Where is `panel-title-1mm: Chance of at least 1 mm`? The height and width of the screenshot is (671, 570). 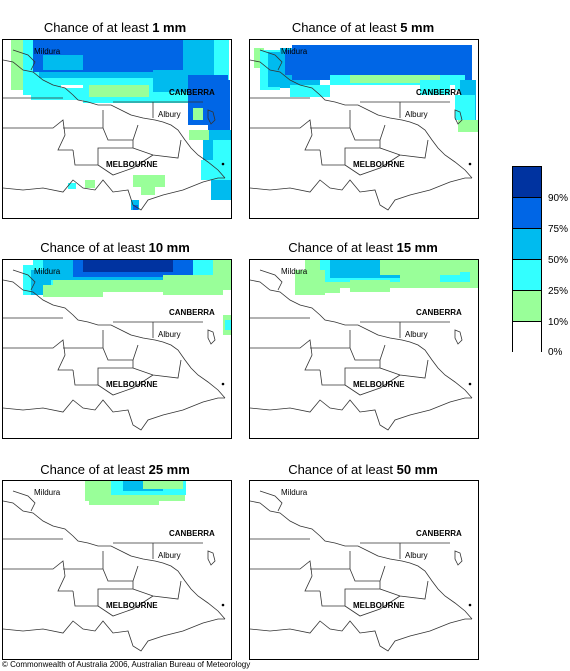 panel-title-1mm: Chance of at least 1 mm is located at coordinates (115, 27).